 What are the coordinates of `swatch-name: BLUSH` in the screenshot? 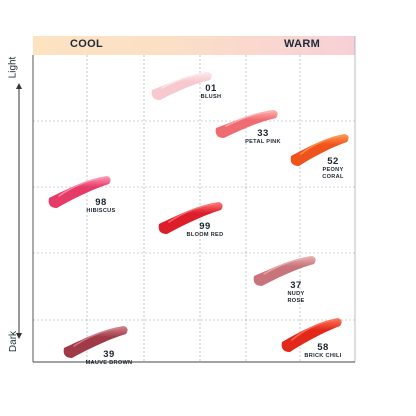 It's located at (211, 97).